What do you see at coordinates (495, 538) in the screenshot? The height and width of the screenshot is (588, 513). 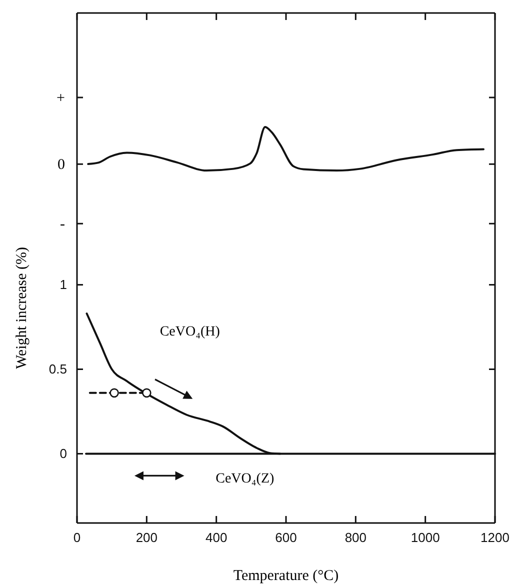 I see `x-tick-label: 1200` at bounding box center [495, 538].